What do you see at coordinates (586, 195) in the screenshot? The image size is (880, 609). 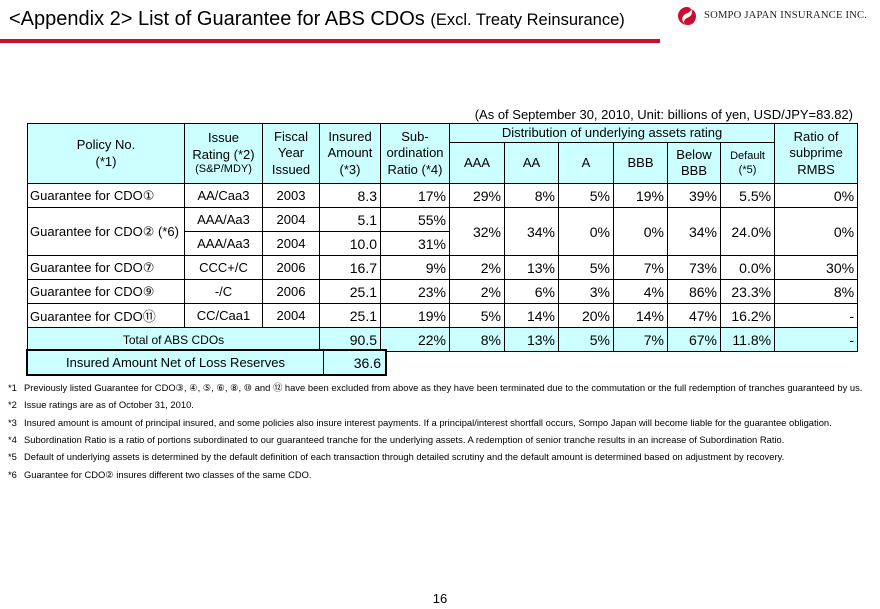 I see `a-cell: 5%` at bounding box center [586, 195].